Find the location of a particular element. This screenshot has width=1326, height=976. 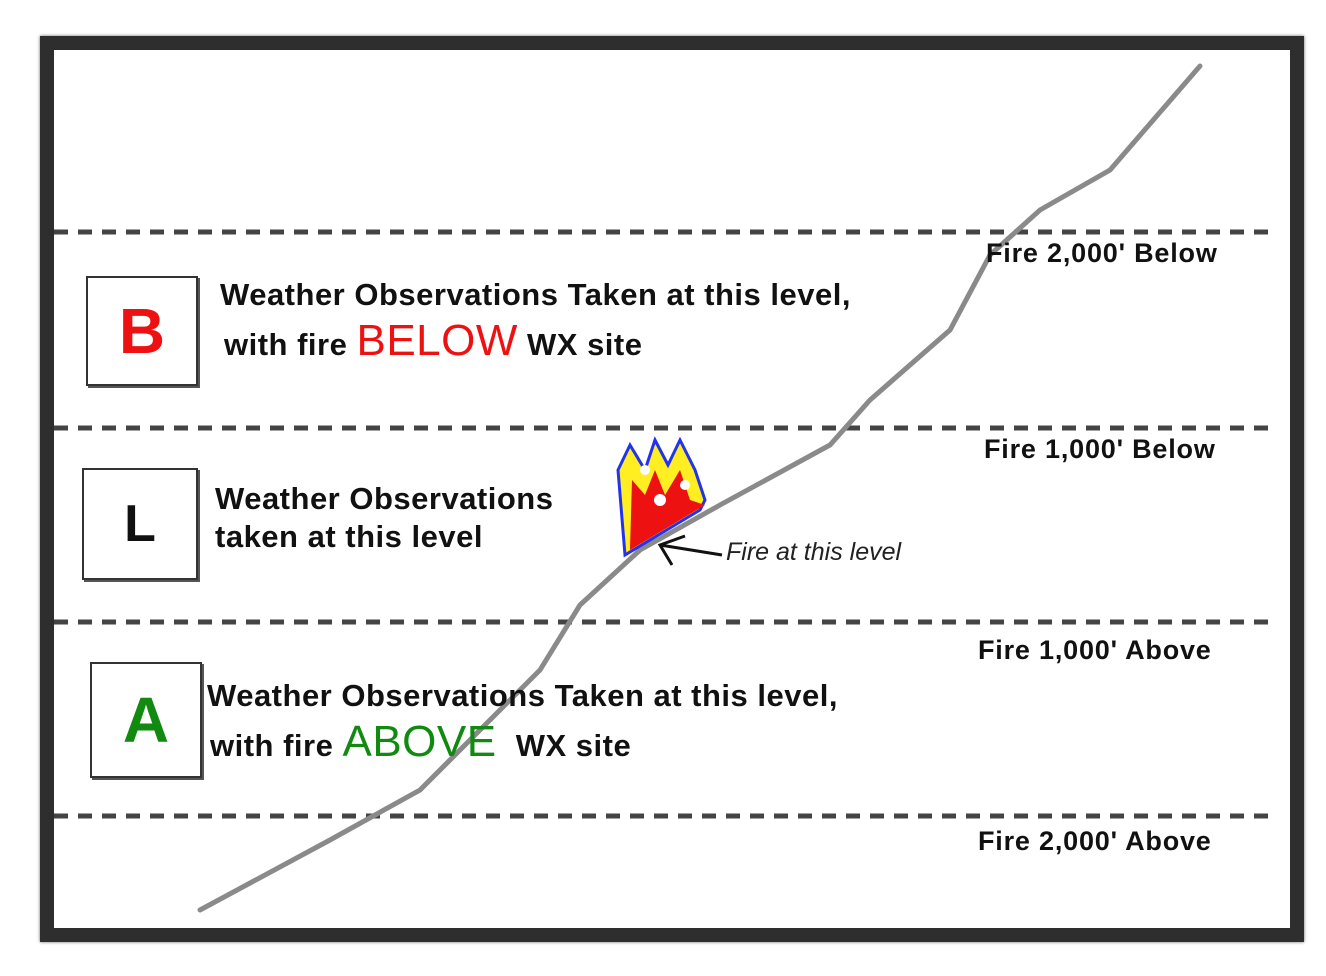

level-box-a: A is located at coordinates (146, 720).